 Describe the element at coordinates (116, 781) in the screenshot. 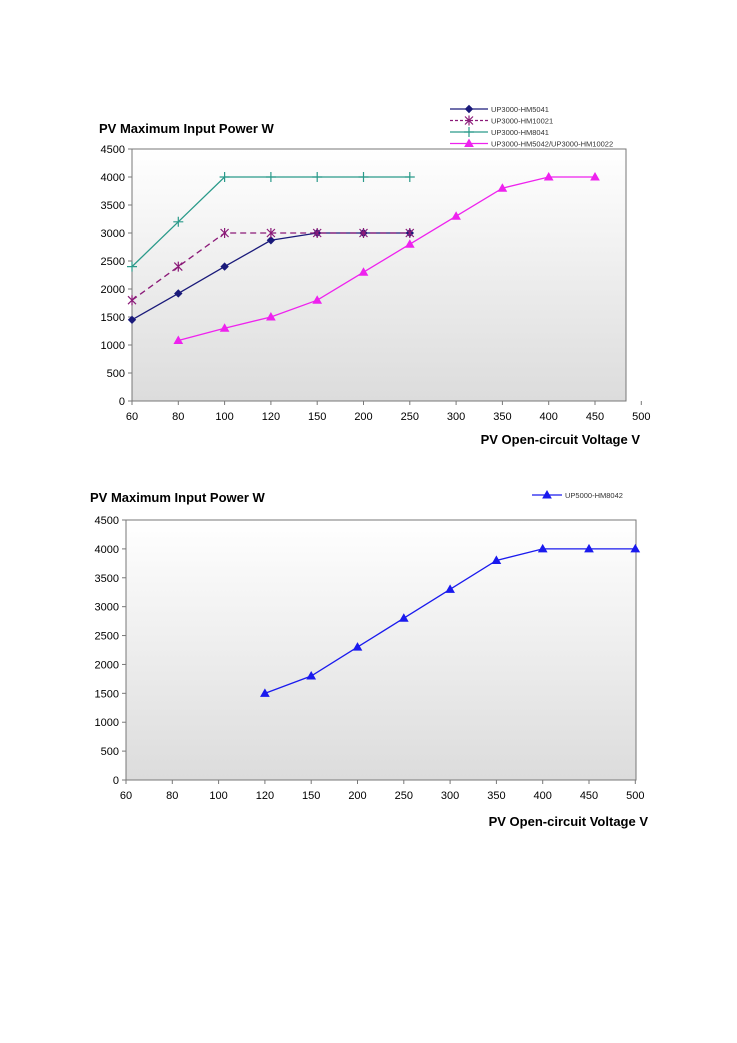

I see `y-tick-label: 0` at that location.